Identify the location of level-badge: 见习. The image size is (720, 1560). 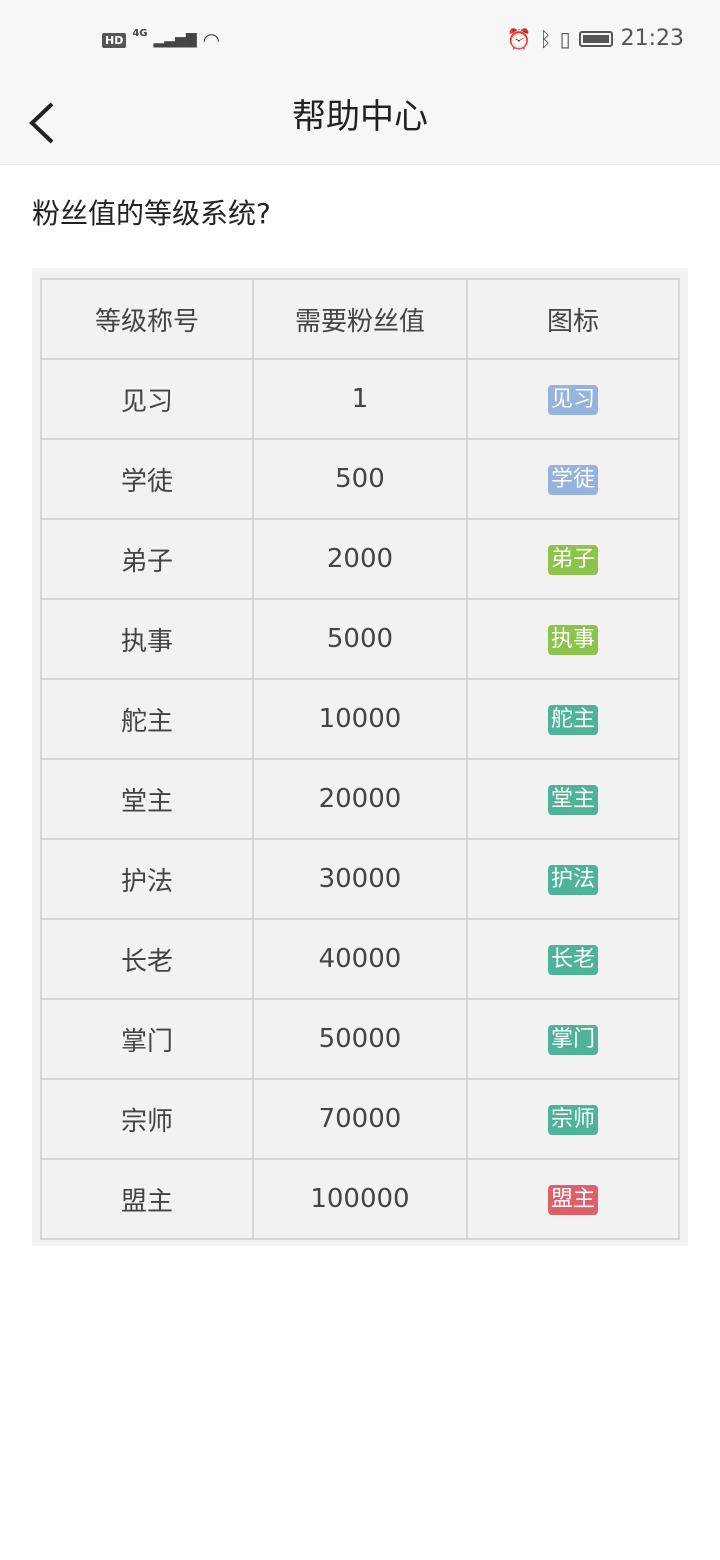
(572, 400).